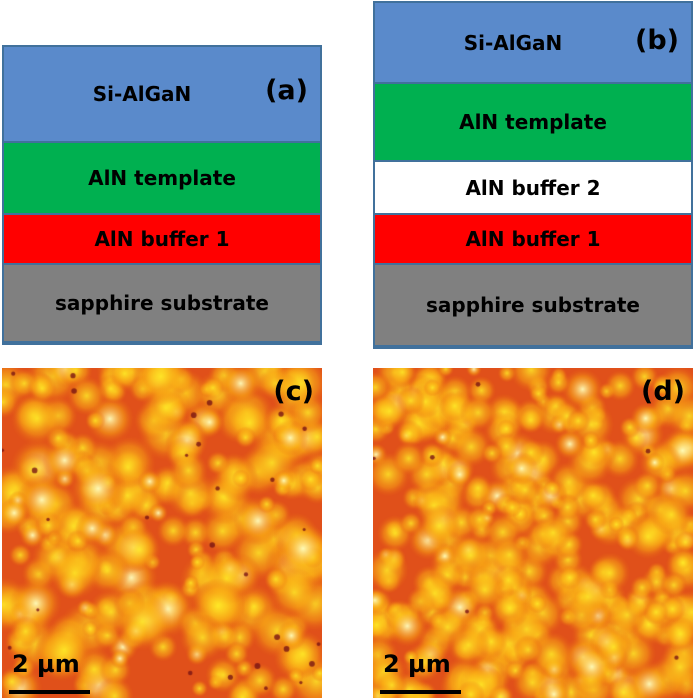  What do you see at coordinates (656, 40) in the screenshot?
I see `panel-label-b: (b)` at bounding box center [656, 40].